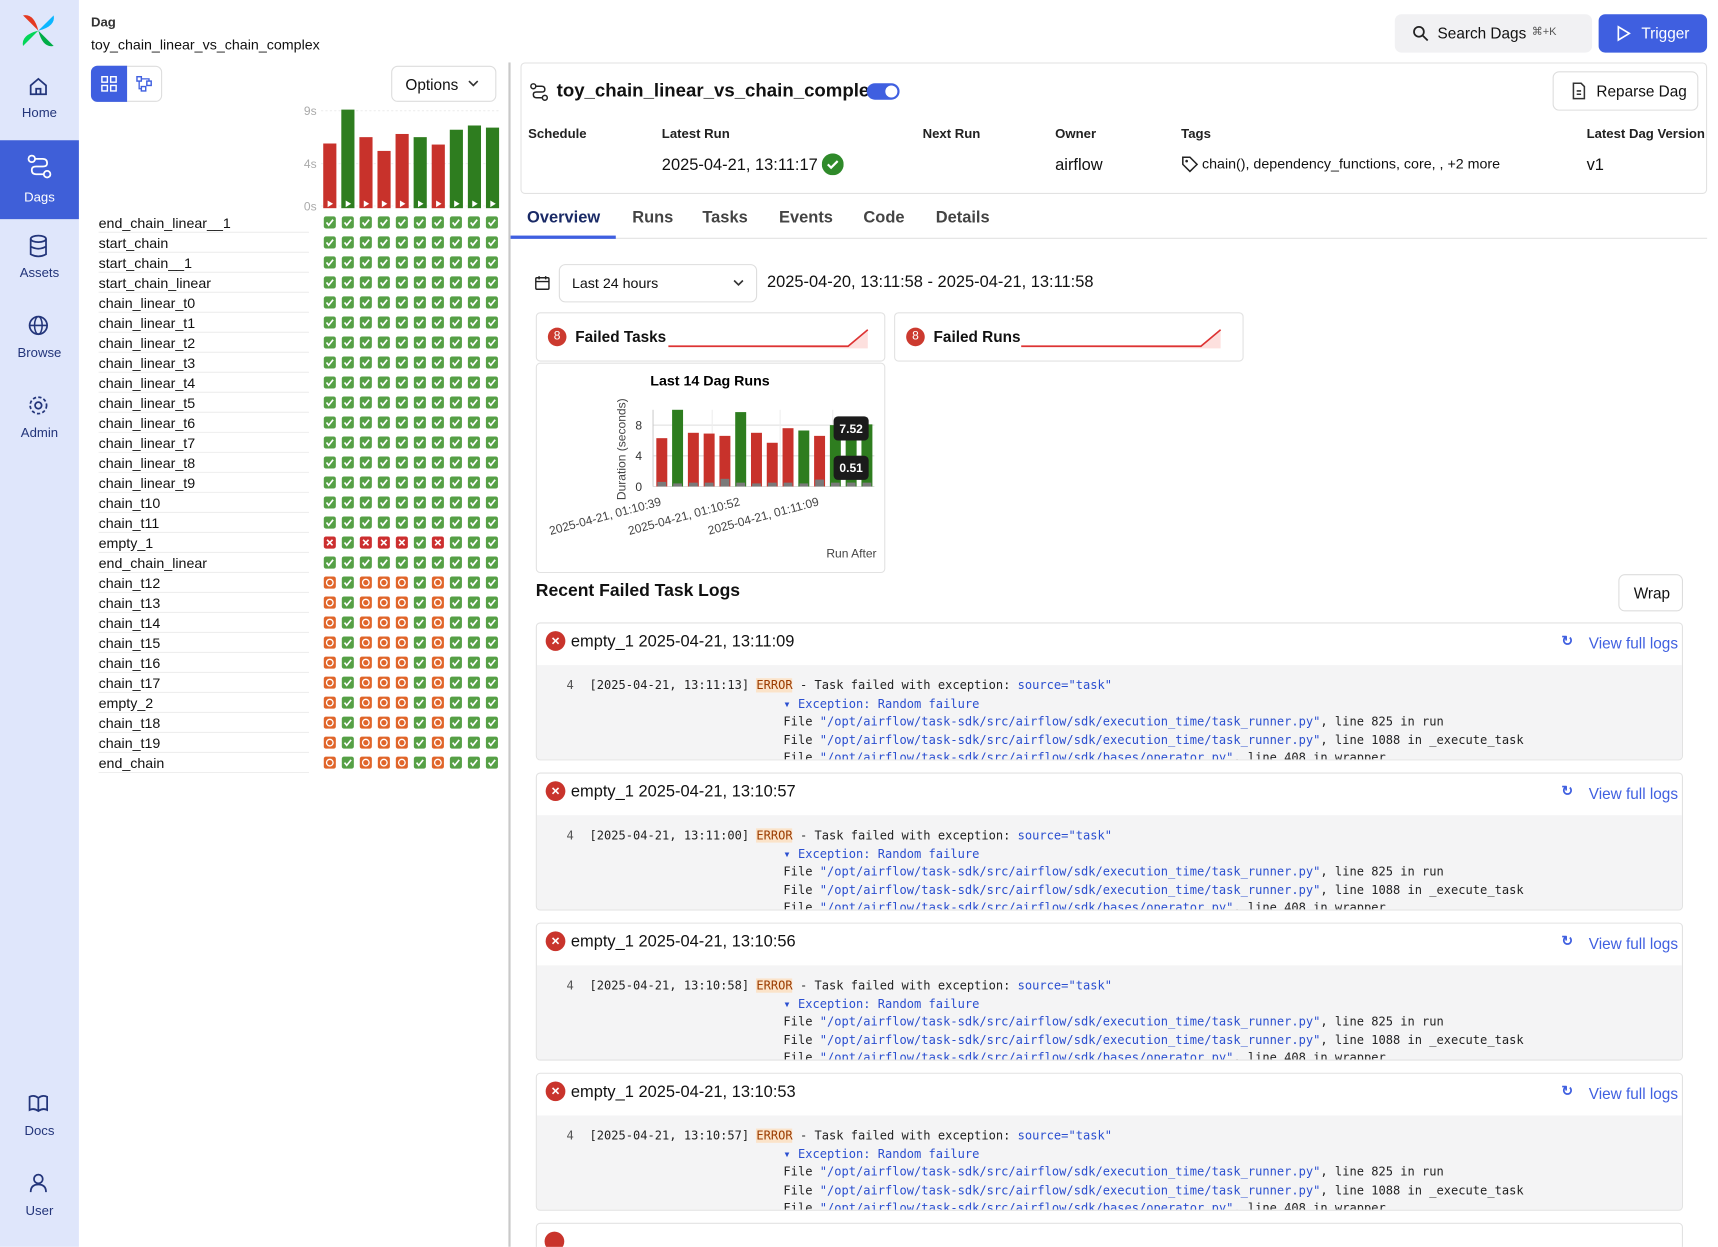 The width and height of the screenshot is (1718, 1247). What do you see at coordinates (432, 84) in the screenshot?
I see `options-label: Options` at bounding box center [432, 84].